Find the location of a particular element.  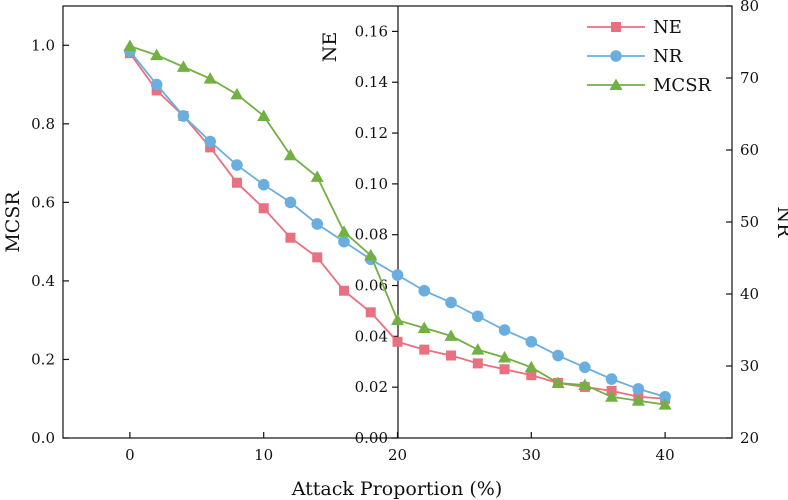

x-tick-label: 20 is located at coordinates (397, 455).